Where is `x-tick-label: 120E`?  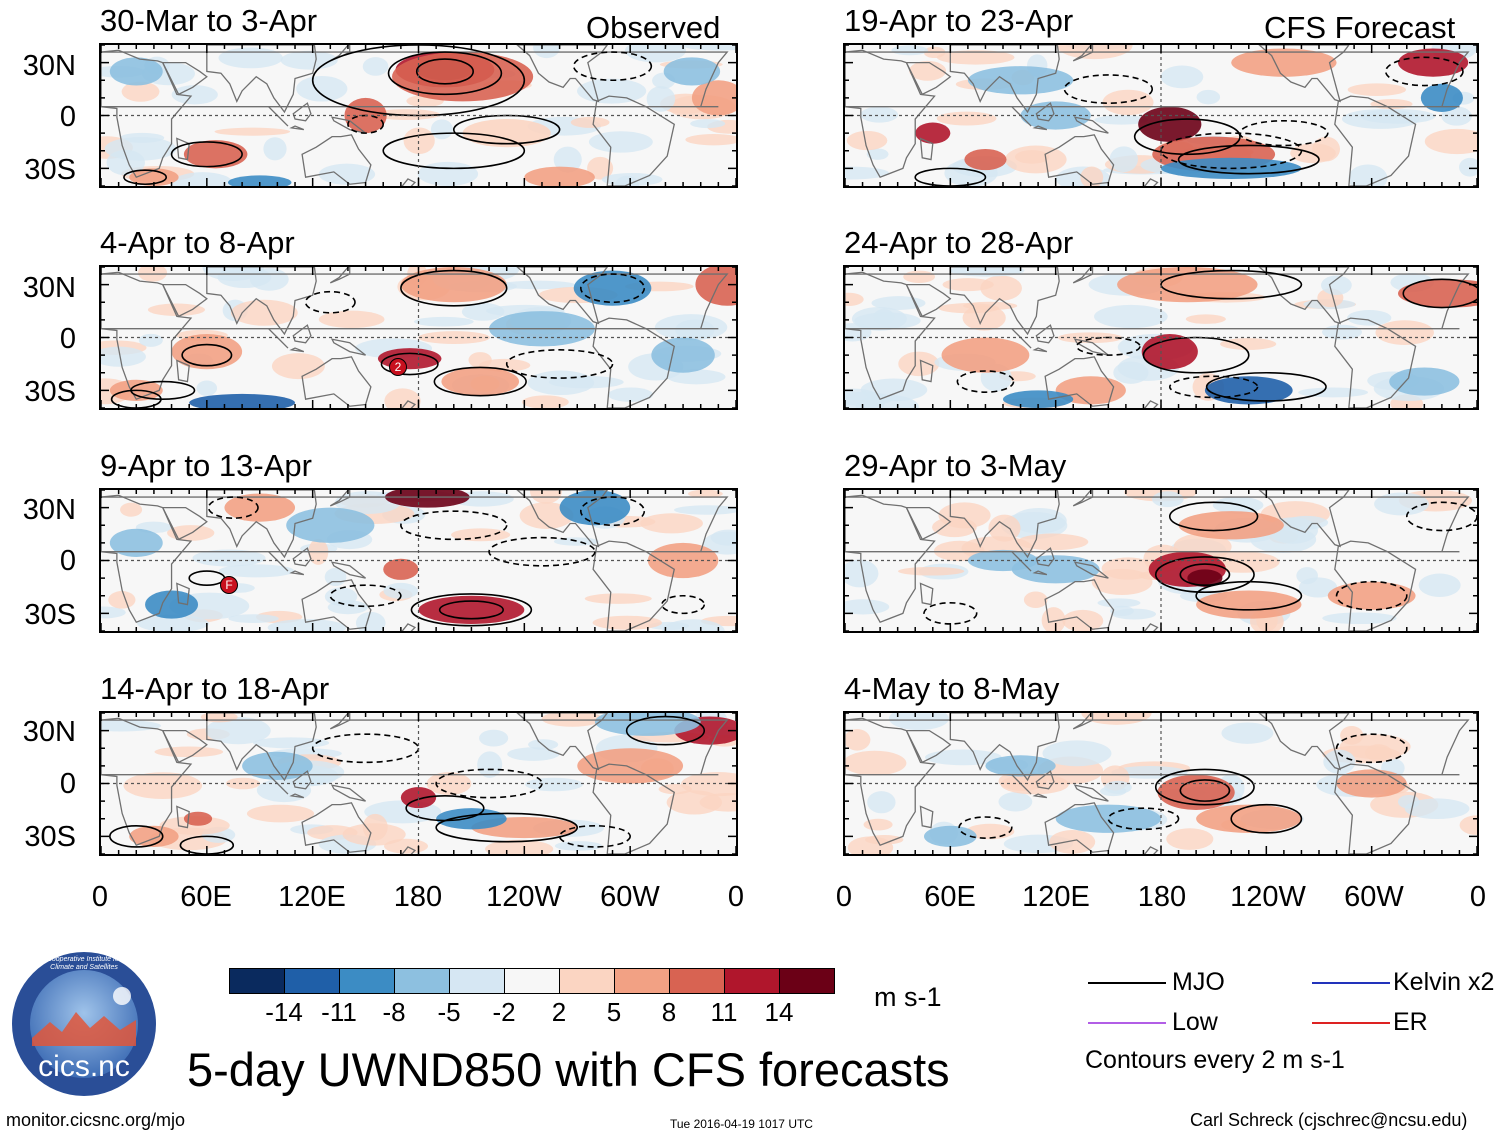
x-tick-label: 120E is located at coordinates (312, 897).